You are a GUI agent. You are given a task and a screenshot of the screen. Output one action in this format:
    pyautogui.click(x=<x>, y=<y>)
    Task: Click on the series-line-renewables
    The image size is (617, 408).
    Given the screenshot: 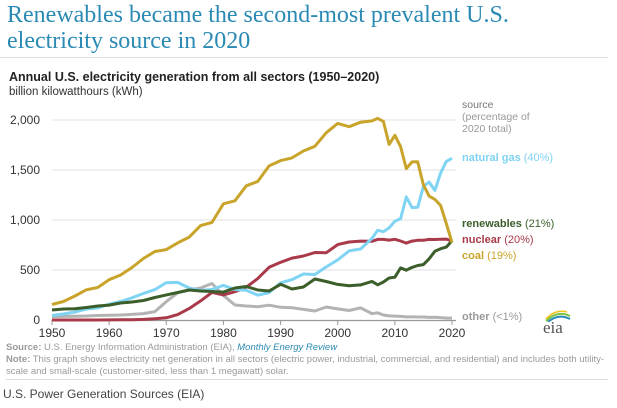 What is the action you would take?
    pyautogui.click(x=252, y=275)
    